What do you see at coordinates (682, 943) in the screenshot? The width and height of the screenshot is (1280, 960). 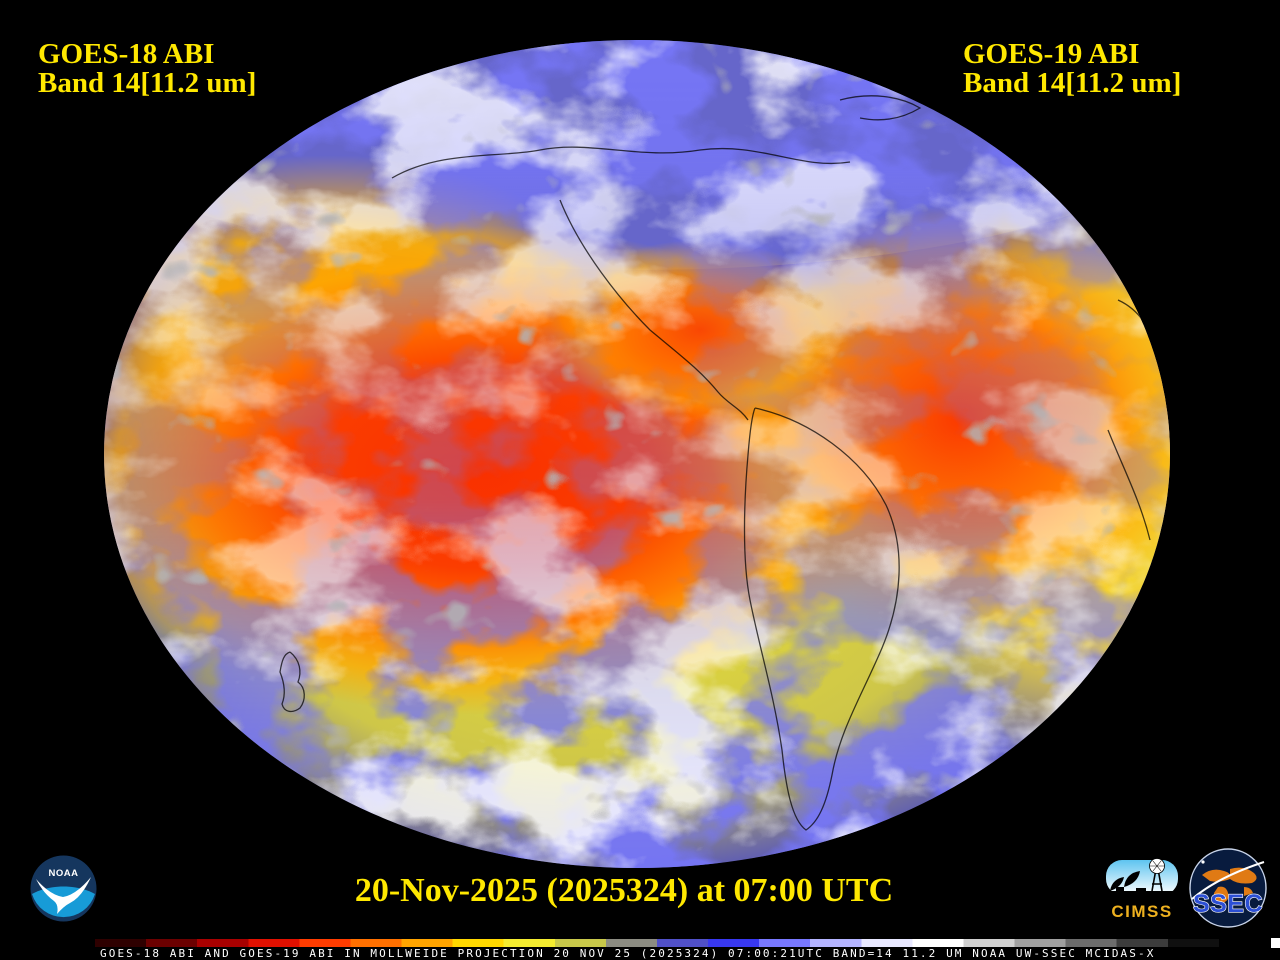 I see `temperature-colorbar` at bounding box center [682, 943].